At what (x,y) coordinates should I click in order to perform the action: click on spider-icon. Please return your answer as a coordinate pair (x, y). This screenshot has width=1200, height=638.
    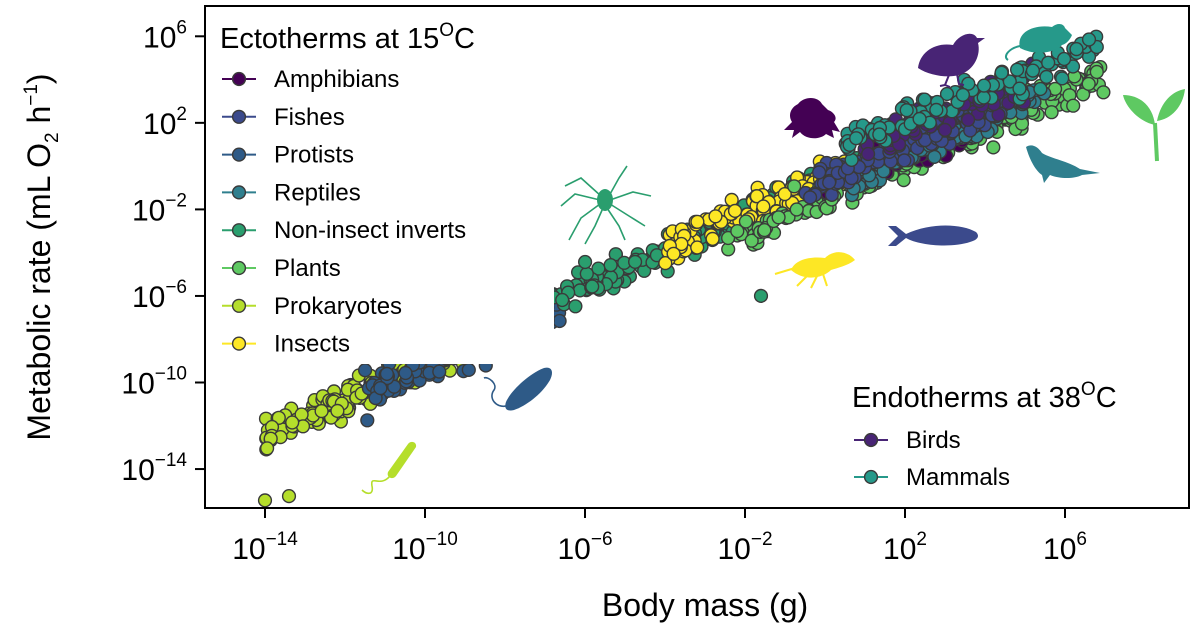
    Looking at the image, I should click on (606, 205).